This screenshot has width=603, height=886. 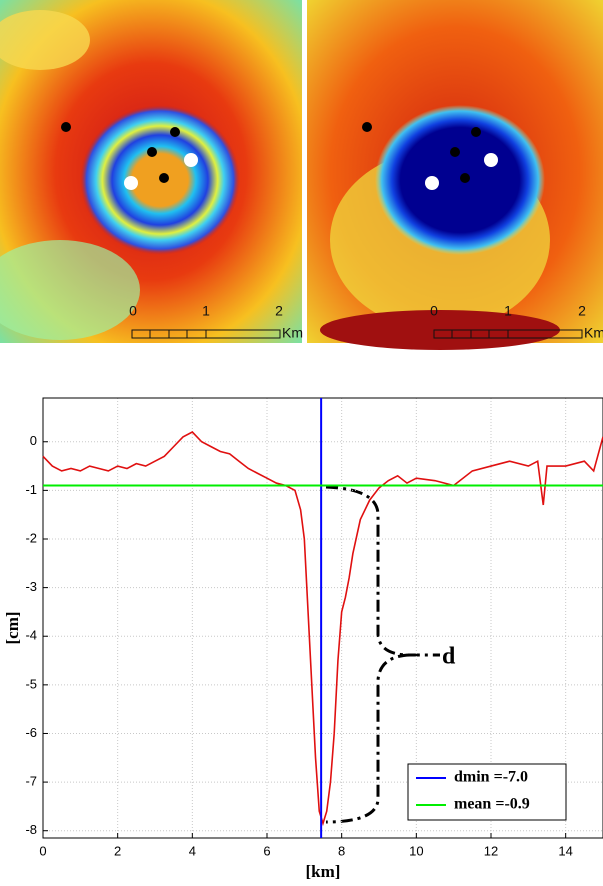 What do you see at coordinates (33, 440) in the screenshot?
I see `y-tick-label: 0` at bounding box center [33, 440].